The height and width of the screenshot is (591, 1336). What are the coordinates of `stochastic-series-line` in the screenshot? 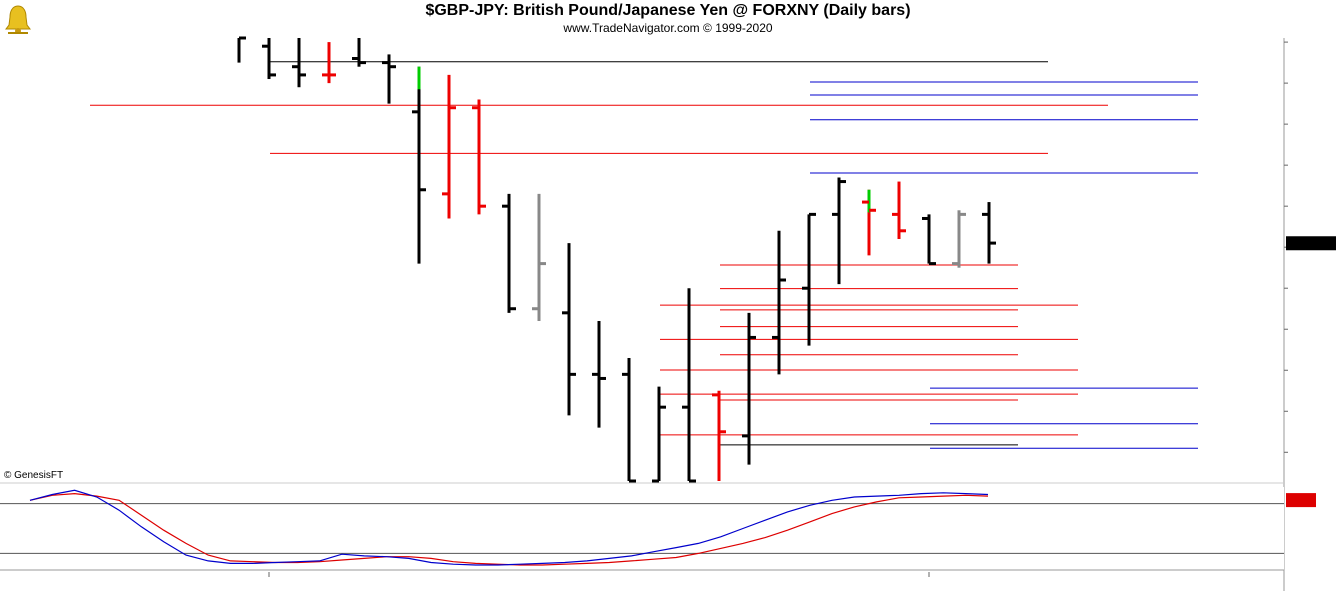 It's located at (509, 527).